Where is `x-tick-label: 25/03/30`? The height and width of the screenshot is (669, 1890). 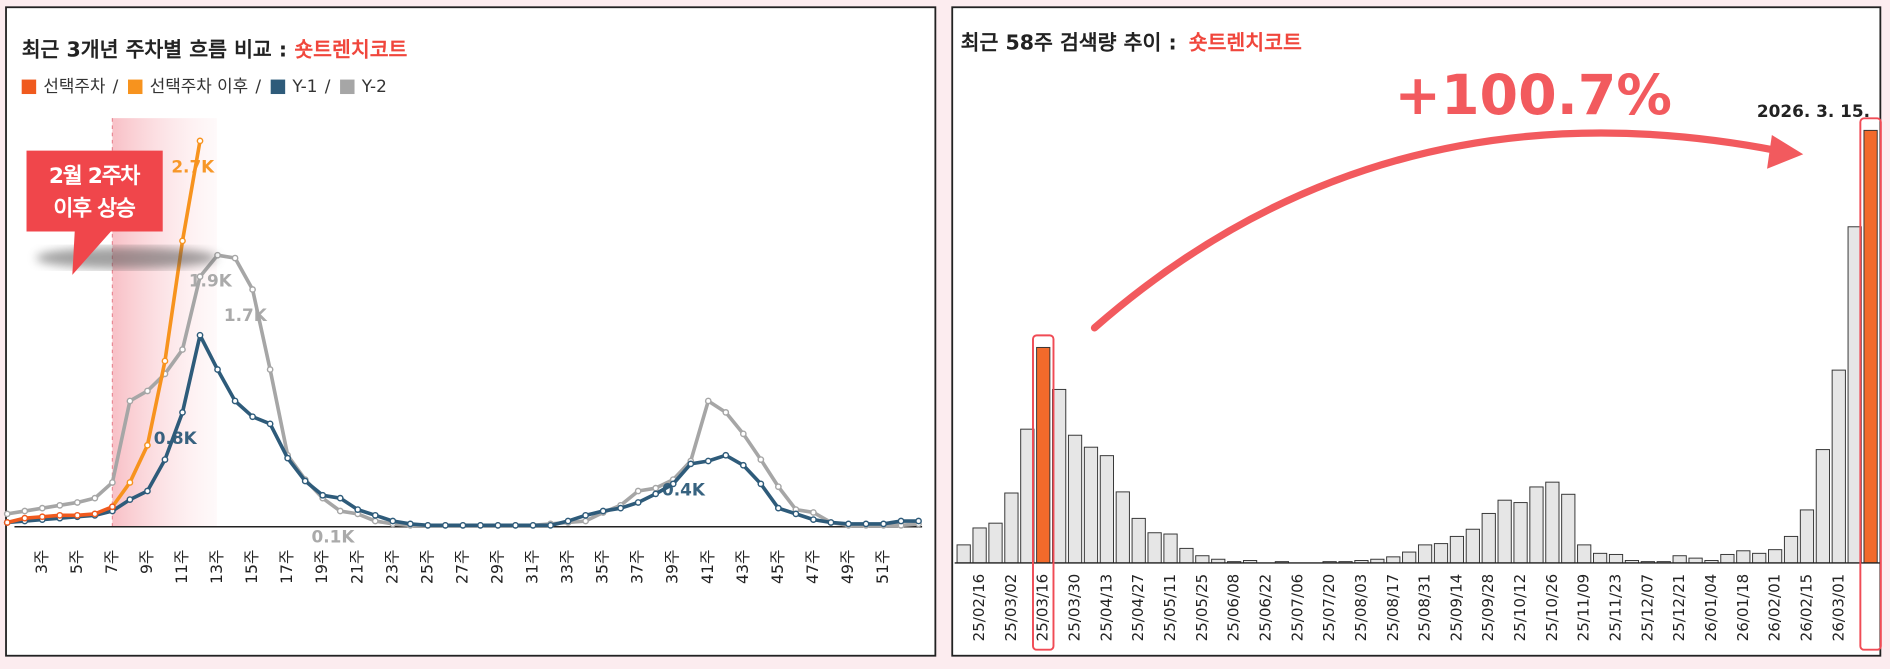 x-tick-label: 25/03/30 is located at coordinates (1075, 608).